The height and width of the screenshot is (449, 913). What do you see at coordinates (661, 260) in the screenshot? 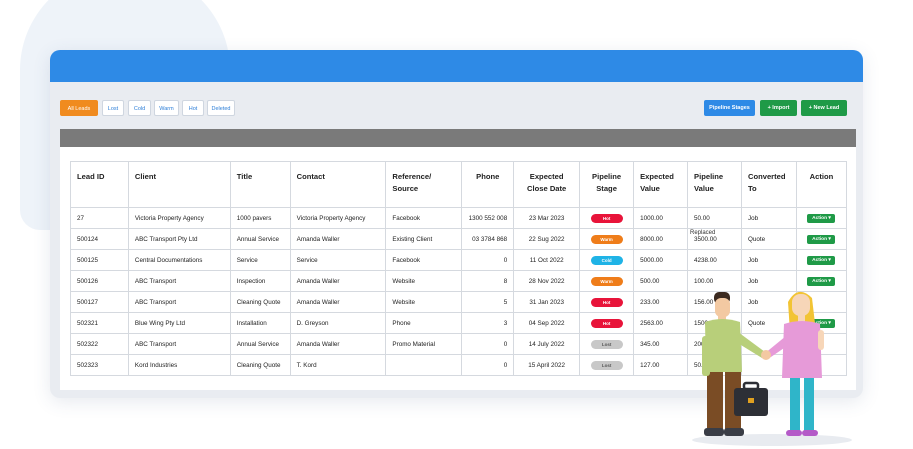
I see `cell-expected: 5000.00` at bounding box center [661, 260].